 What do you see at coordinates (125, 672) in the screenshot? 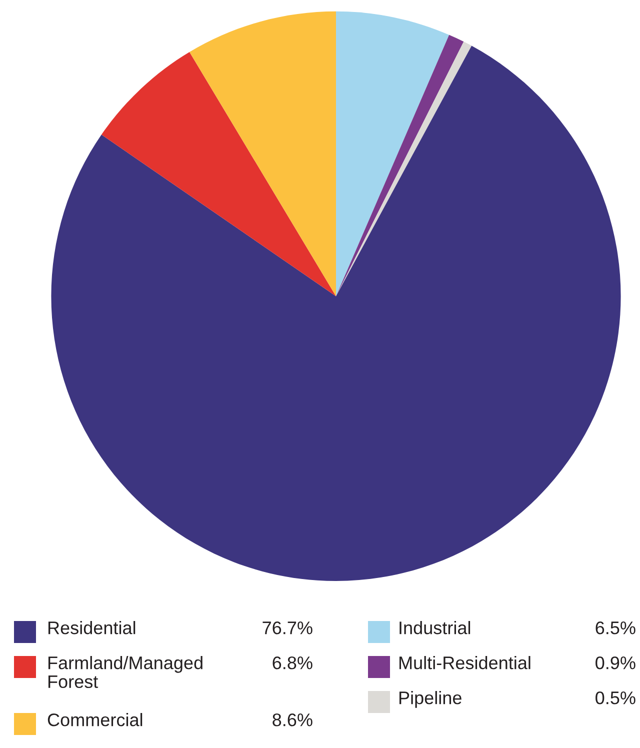
I see `legend-label: Farmland/Managed Forest` at bounding box center [125, 672].